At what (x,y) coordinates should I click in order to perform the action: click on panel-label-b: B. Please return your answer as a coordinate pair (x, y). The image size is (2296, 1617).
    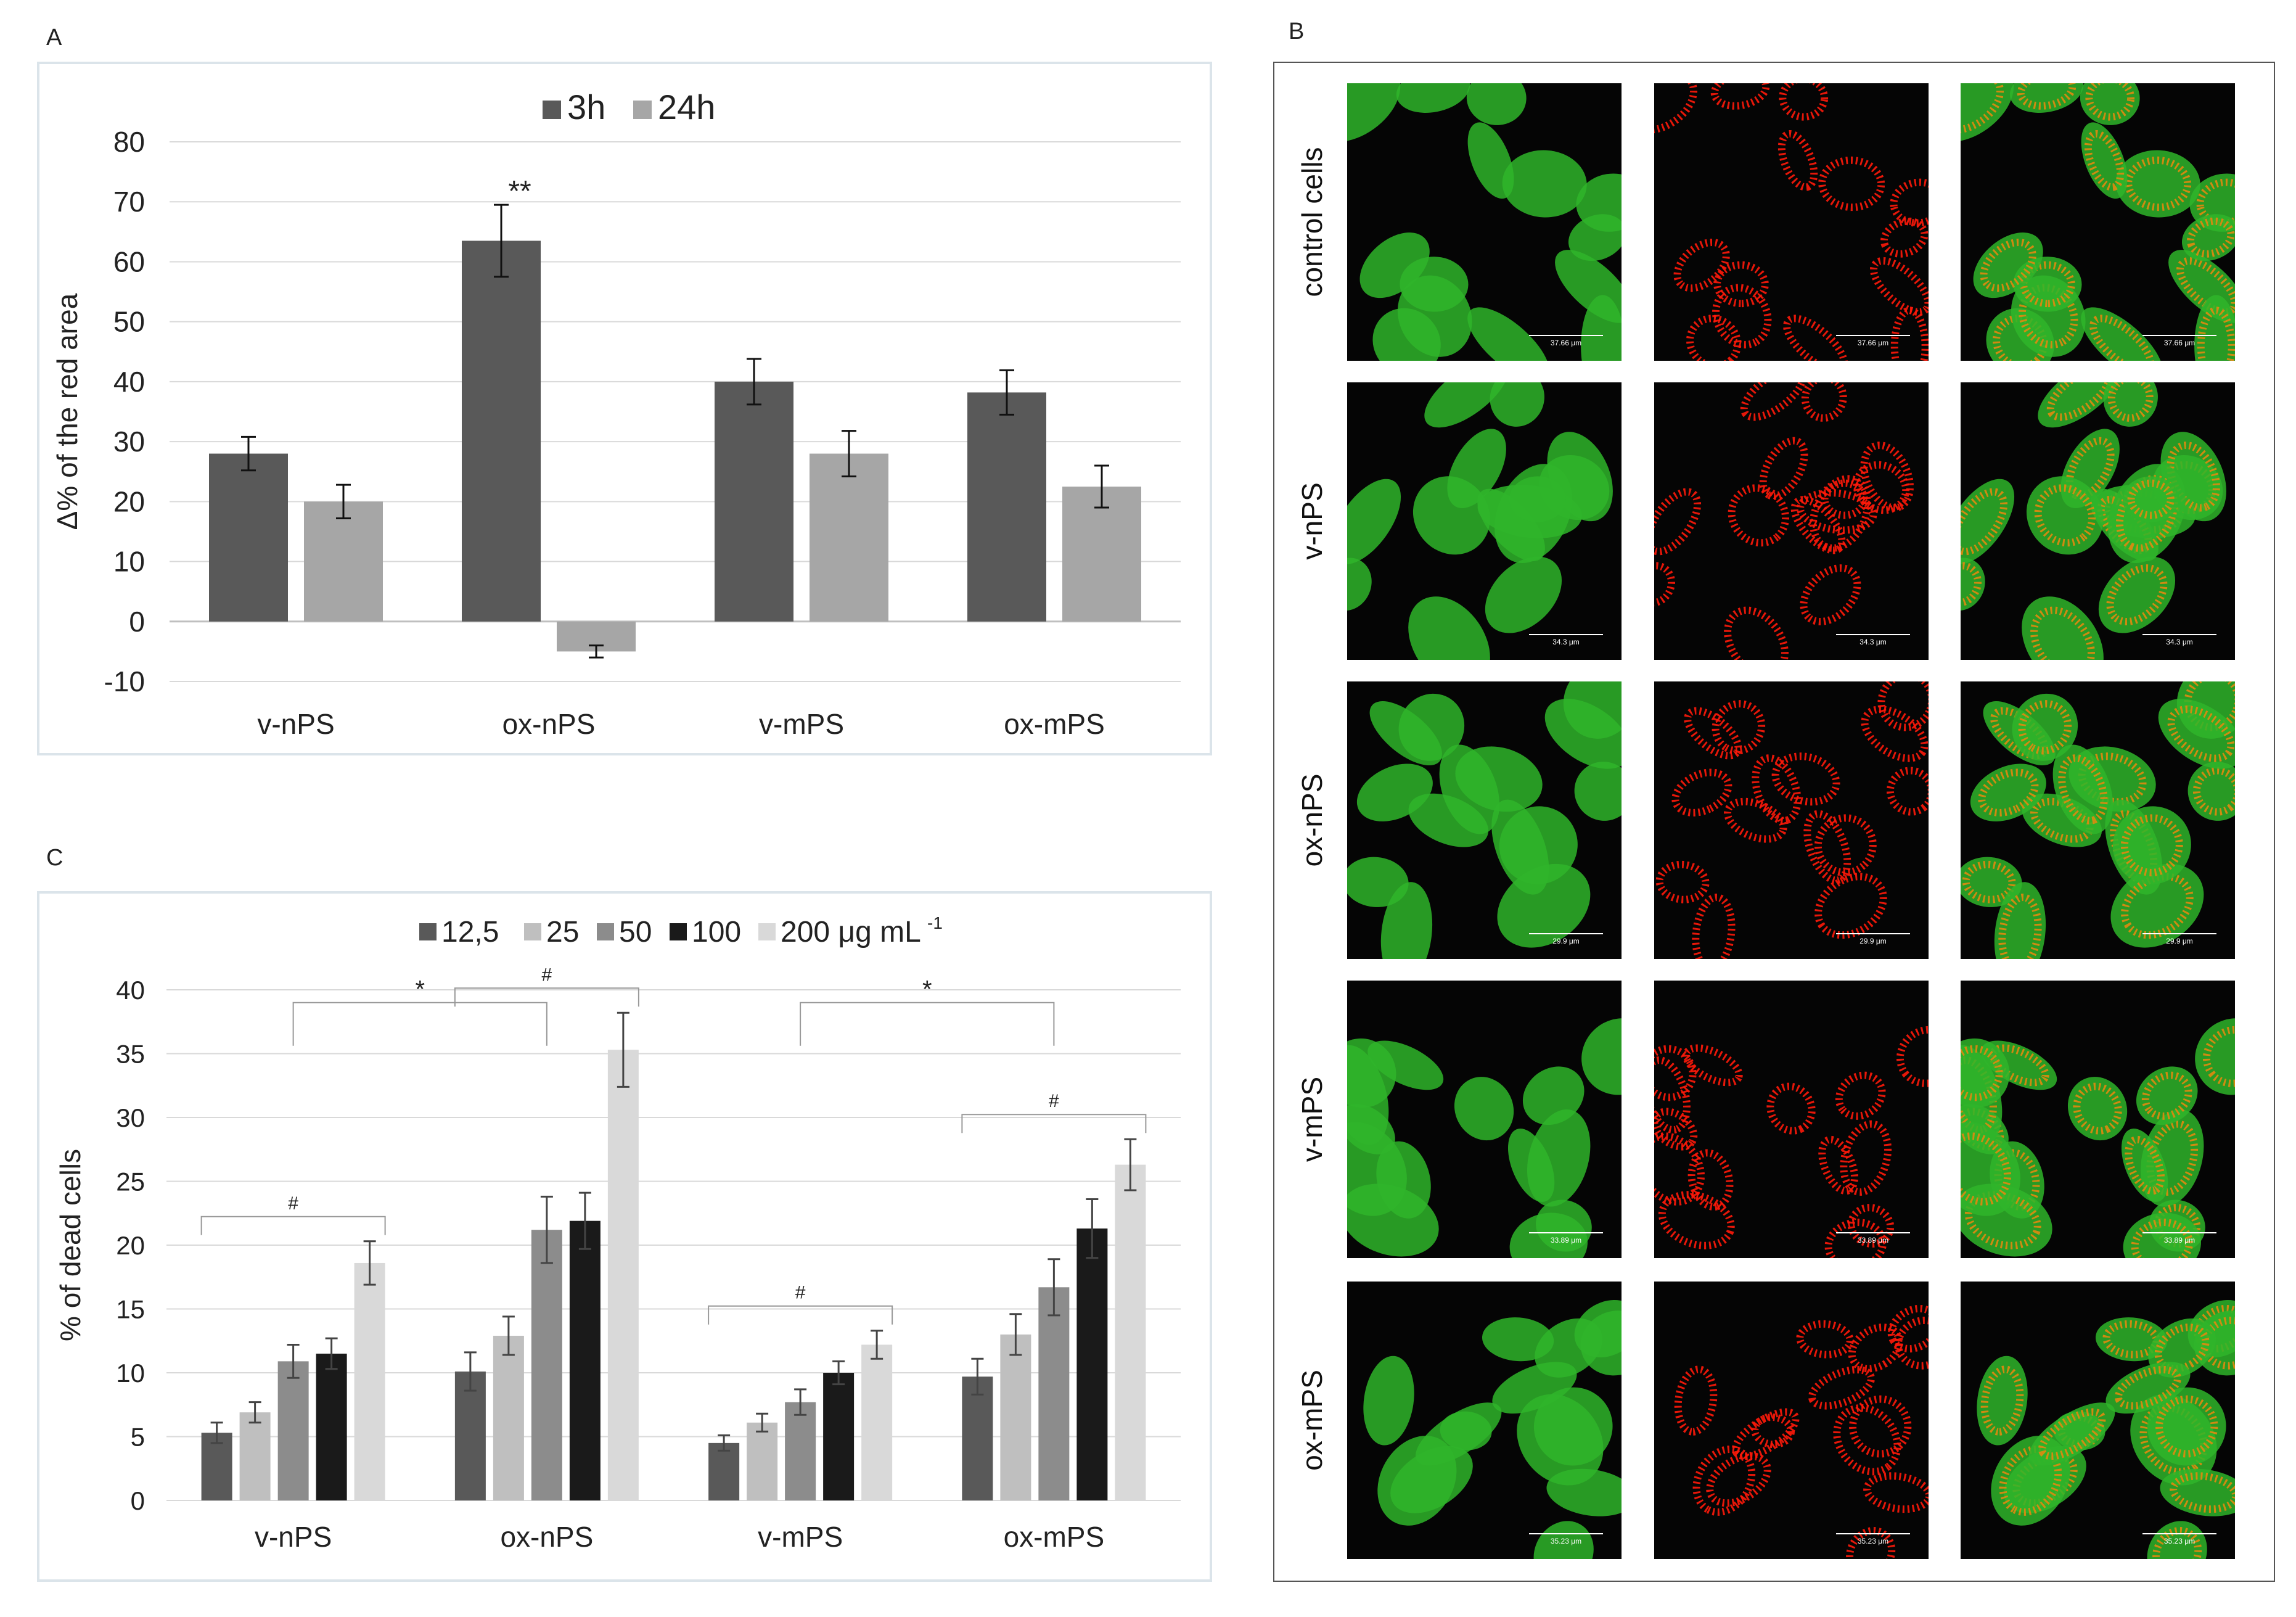
    Looking at the image, I should click on (1297, 31).